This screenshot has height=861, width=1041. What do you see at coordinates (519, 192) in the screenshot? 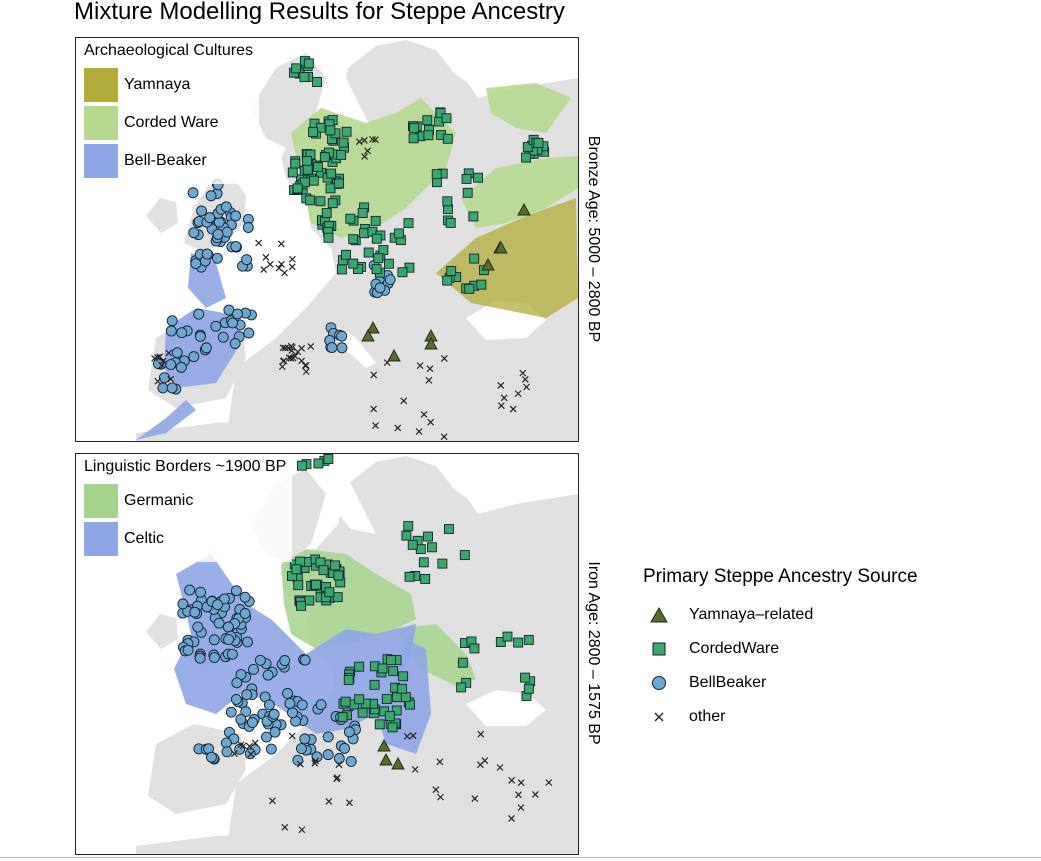
I see `region-corded-ware-east` at bounding box center [519, 192].